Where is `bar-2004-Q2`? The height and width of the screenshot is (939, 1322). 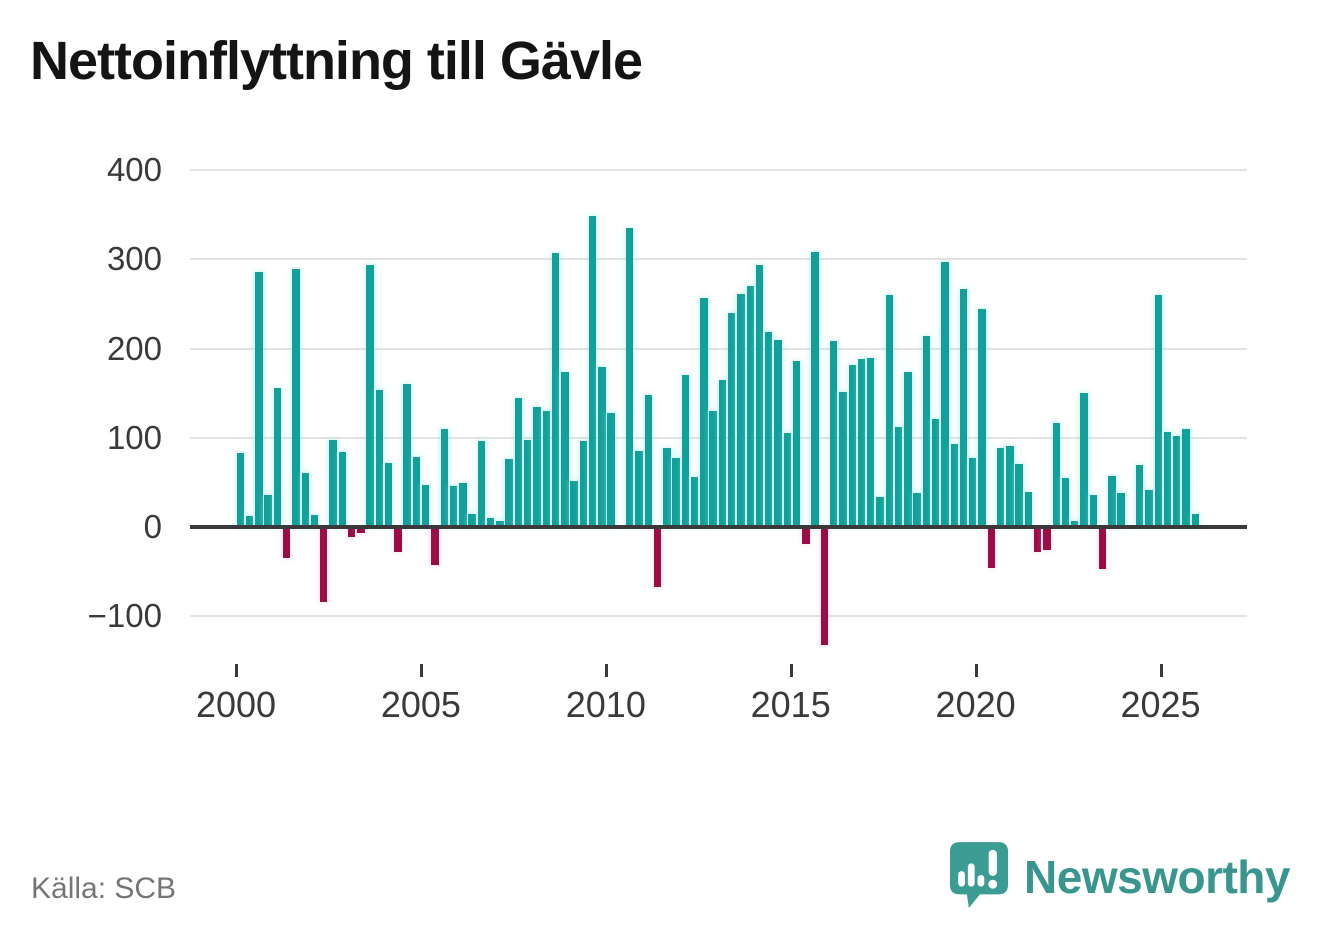 bar-2004-Q2 is located at coordinates (398, 541).